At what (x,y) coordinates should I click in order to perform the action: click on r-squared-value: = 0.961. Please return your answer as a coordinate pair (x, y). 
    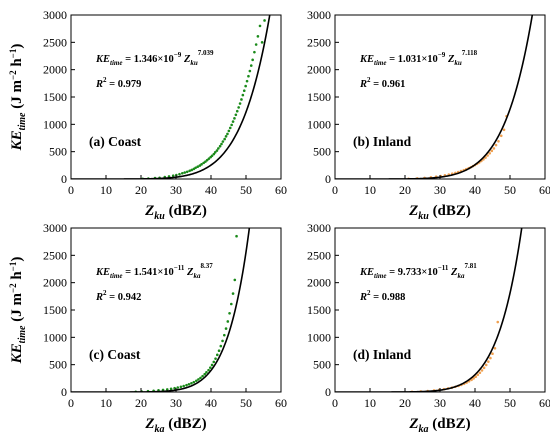
    Looking at the image, I should click on (388, 84).